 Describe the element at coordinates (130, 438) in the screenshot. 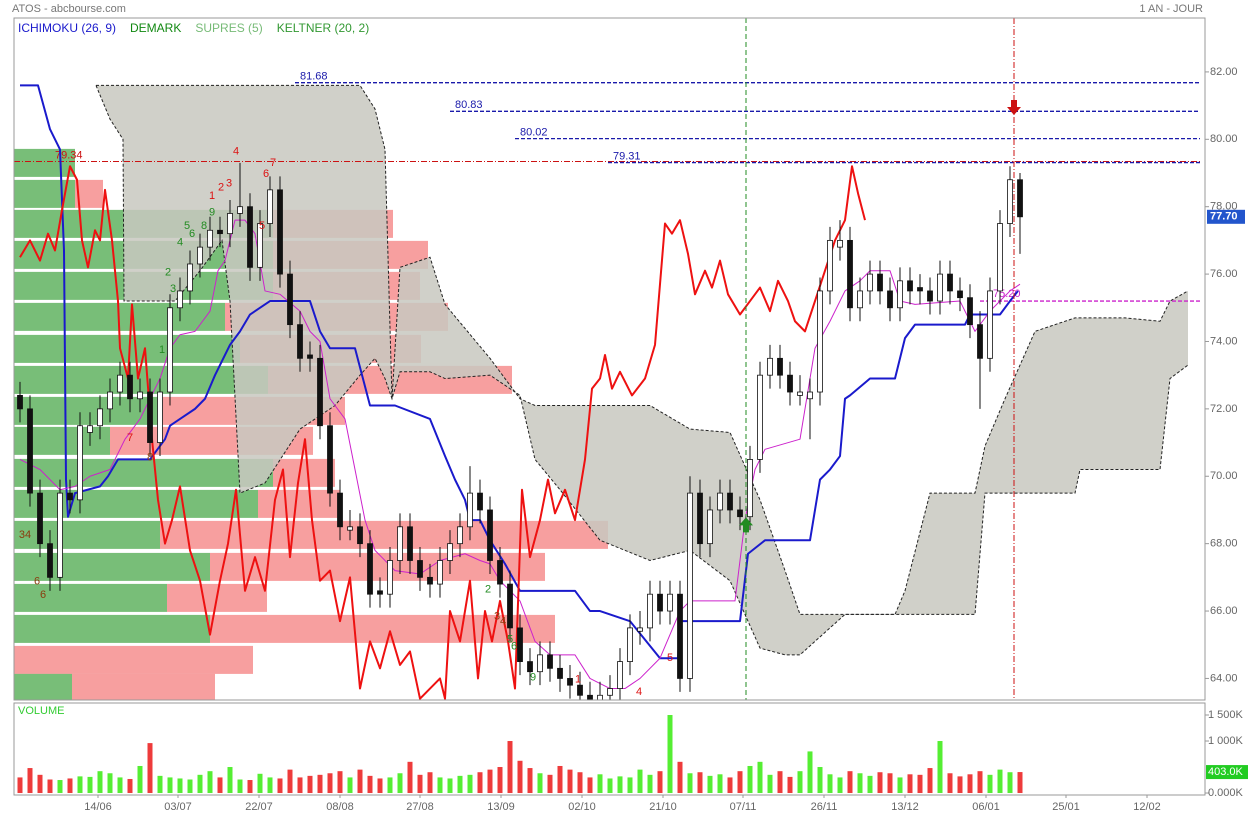

I see `demark-count: 7` at that location.